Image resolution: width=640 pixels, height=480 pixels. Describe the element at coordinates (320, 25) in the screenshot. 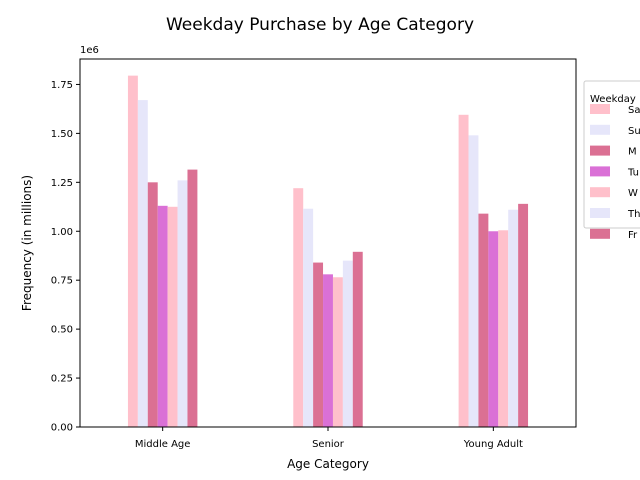

I see `chart-title: Weekday Purchase by Age Category` at that location.